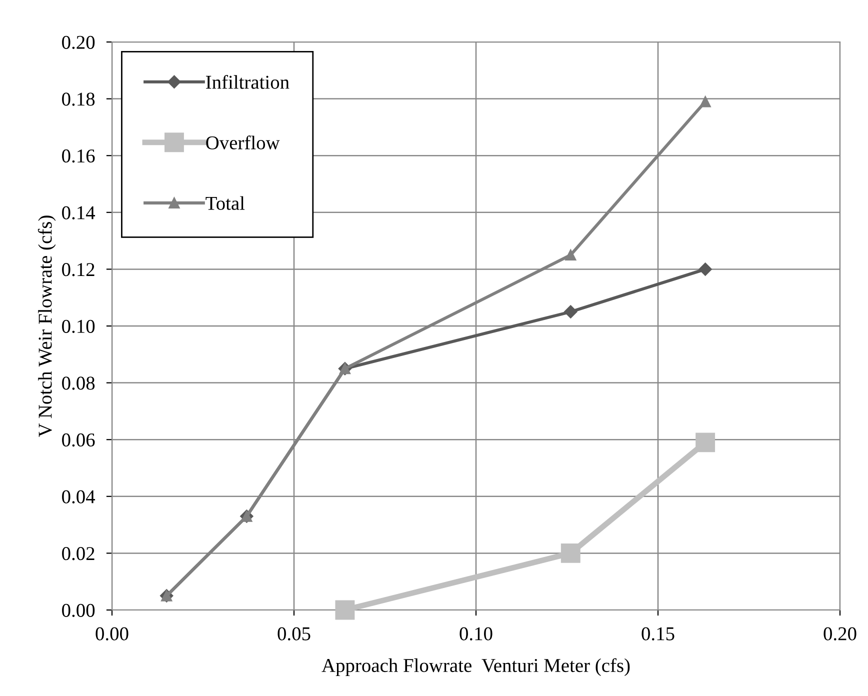 The width and height of the screenshot is (868, 696). Describe the element at coordinates (78, 269) in the screenshot. I see `y-tick-label: 0.12` at that location.